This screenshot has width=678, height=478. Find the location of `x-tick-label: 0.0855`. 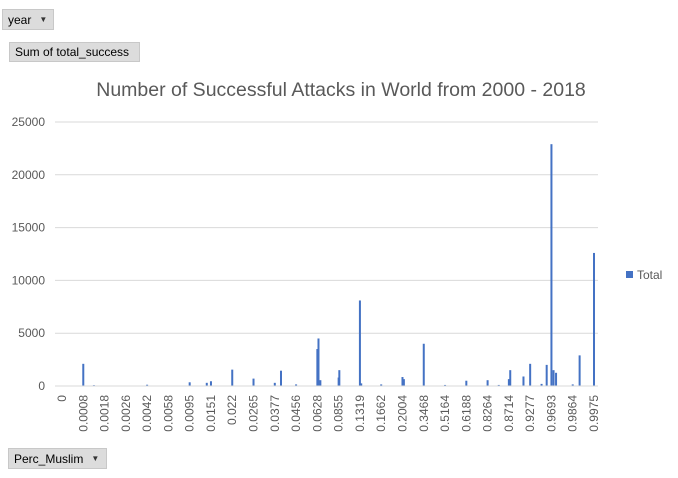

x-tick-label: 0.0855 is located at coordinates (339, 413).